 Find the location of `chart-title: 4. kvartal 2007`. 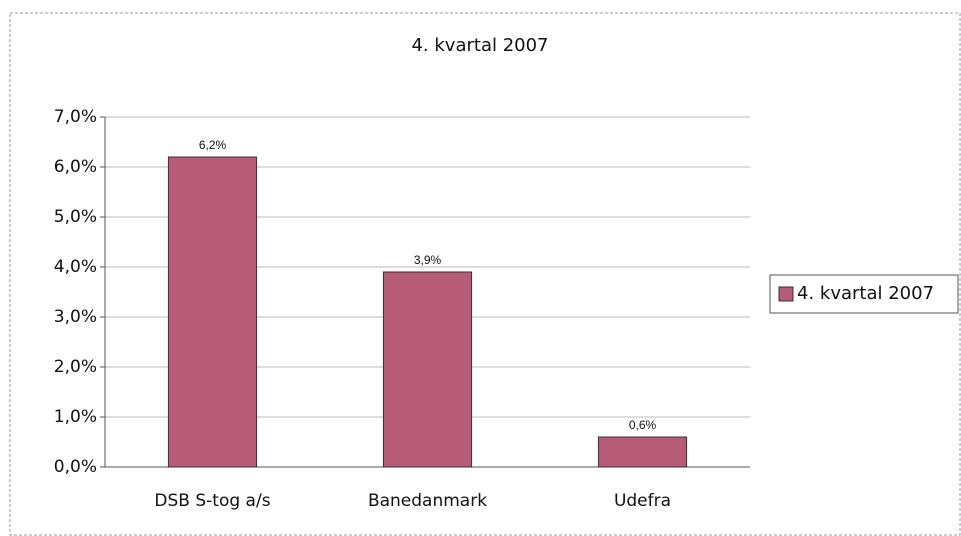

chart-title: 4. kvartal 2007 is located at coordinates (479, 45).